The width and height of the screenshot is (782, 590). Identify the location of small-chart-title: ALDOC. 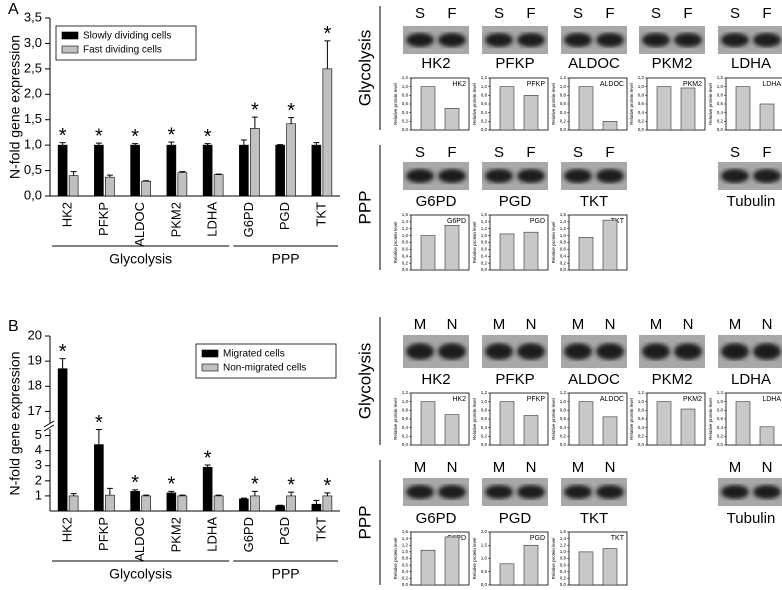
(612, 399).